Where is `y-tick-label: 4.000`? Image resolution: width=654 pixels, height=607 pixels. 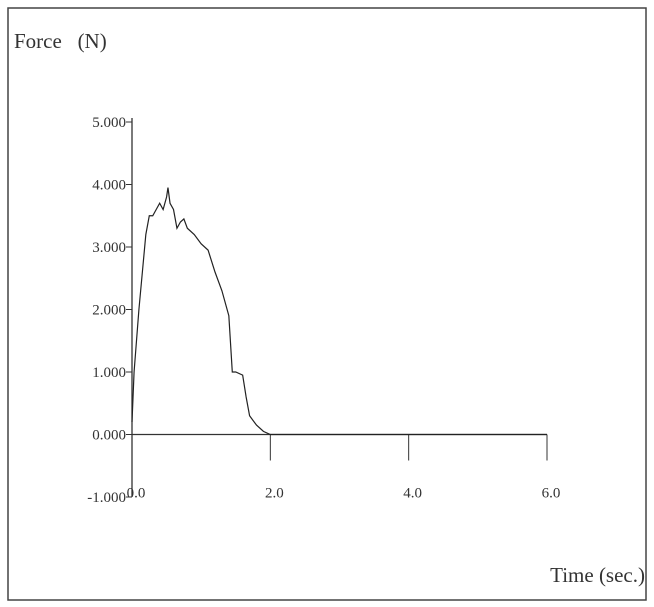 y-tick-label: 4.000 is located at coordinates (109, 186).